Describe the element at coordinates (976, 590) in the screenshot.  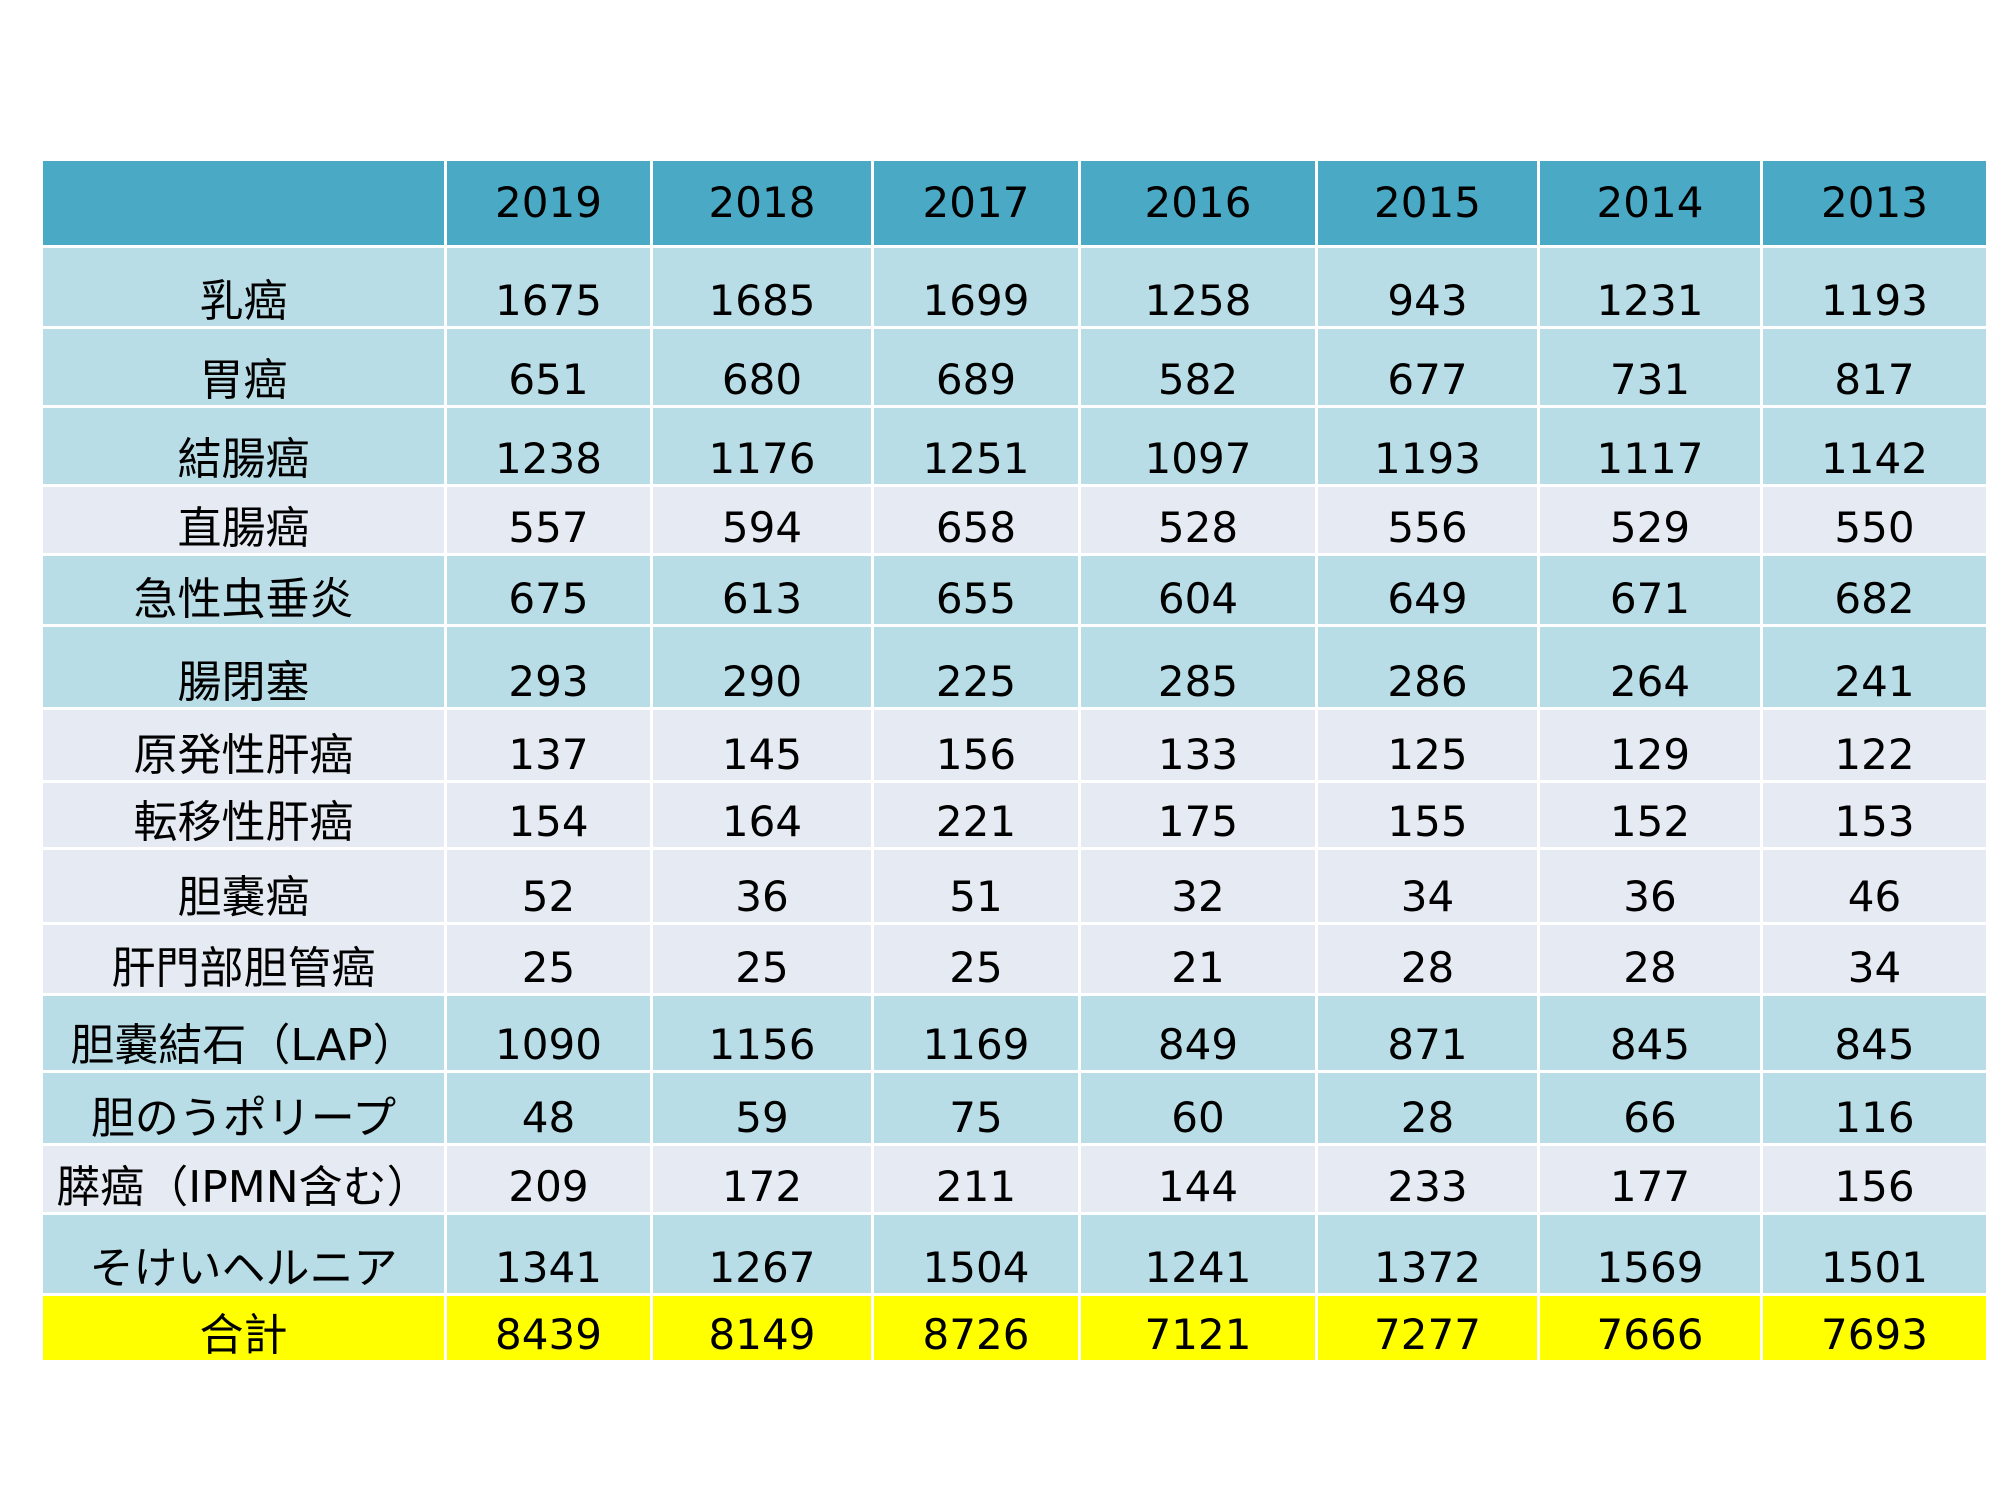
I see `value-cell: 655` at that location.